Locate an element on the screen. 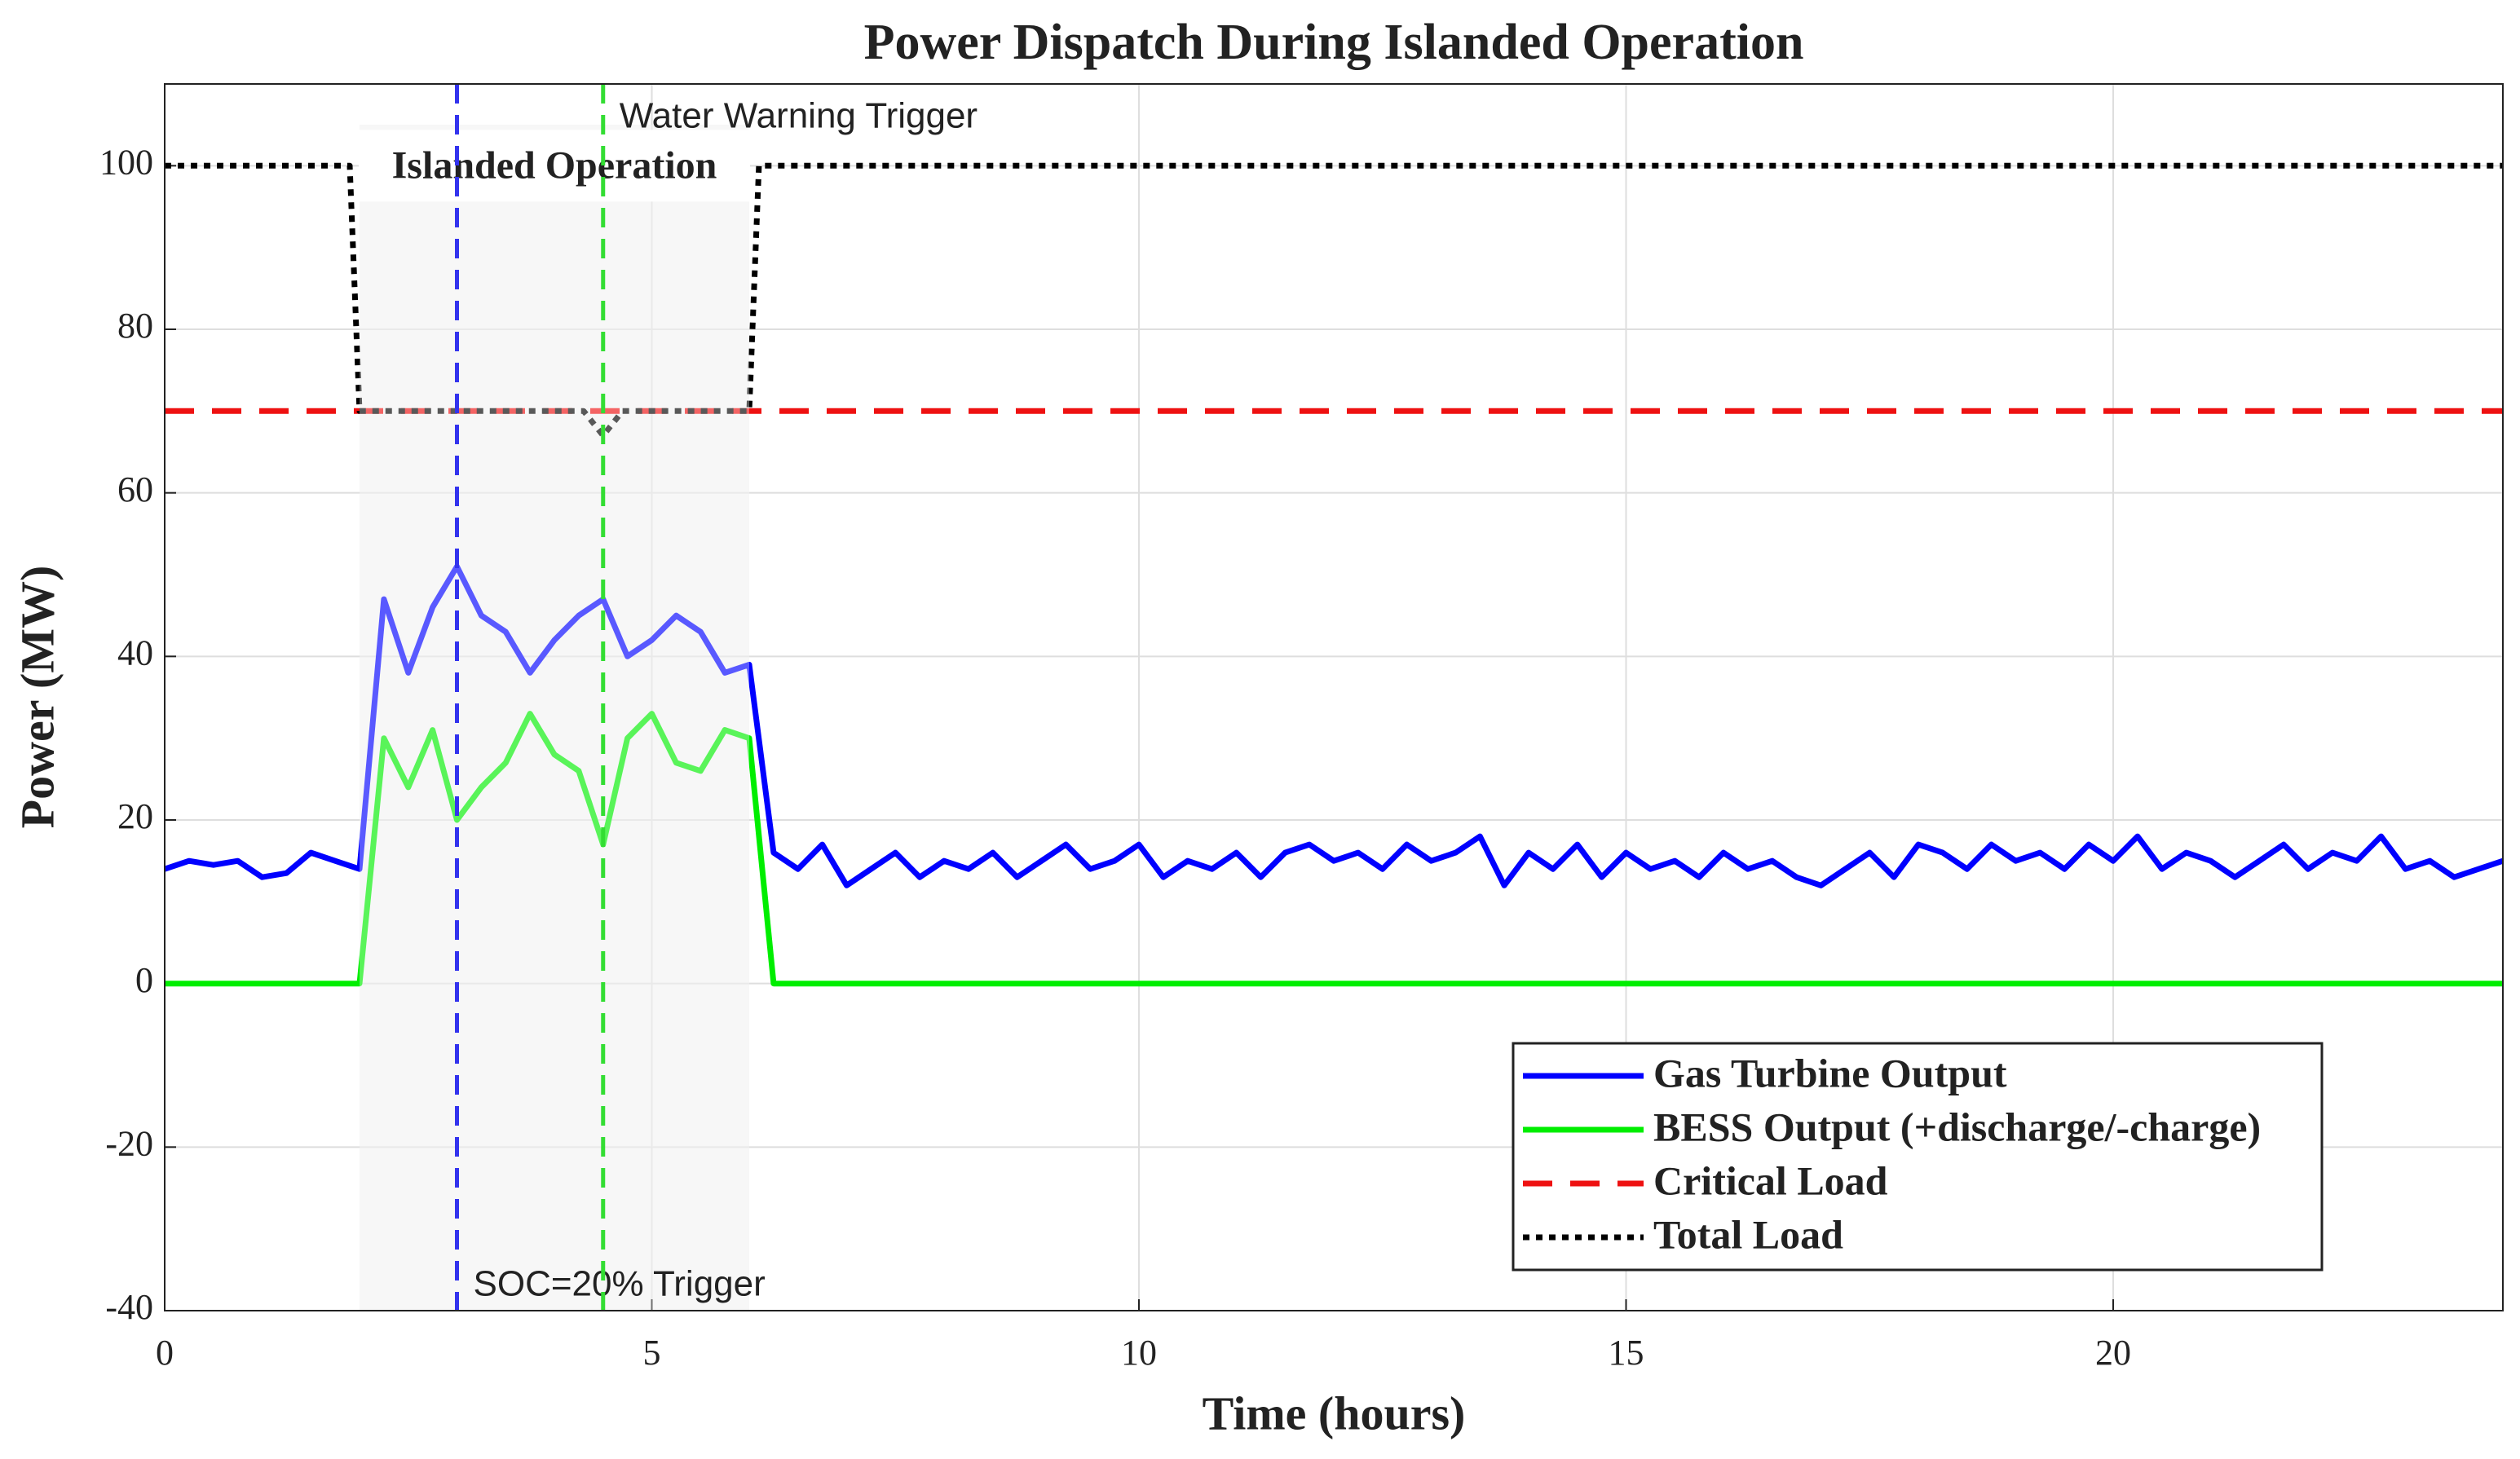 This screenshot has width=2520, height=1459. y-tick-label: 80 is located at coordinates (135, 326).